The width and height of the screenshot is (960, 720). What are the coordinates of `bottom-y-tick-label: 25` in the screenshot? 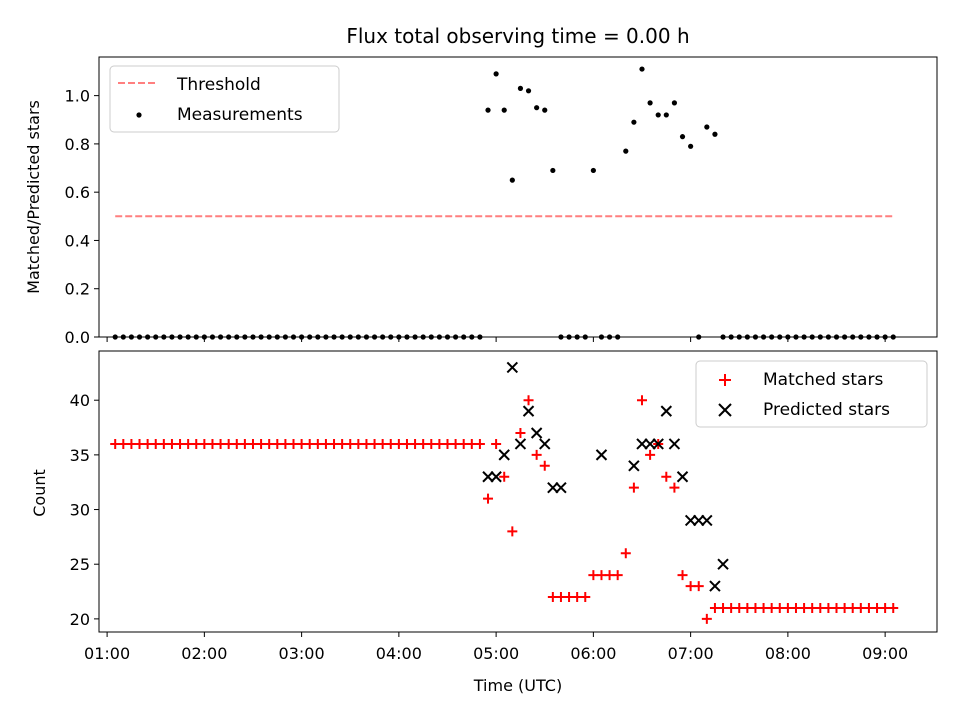 It's located at (80, 564).